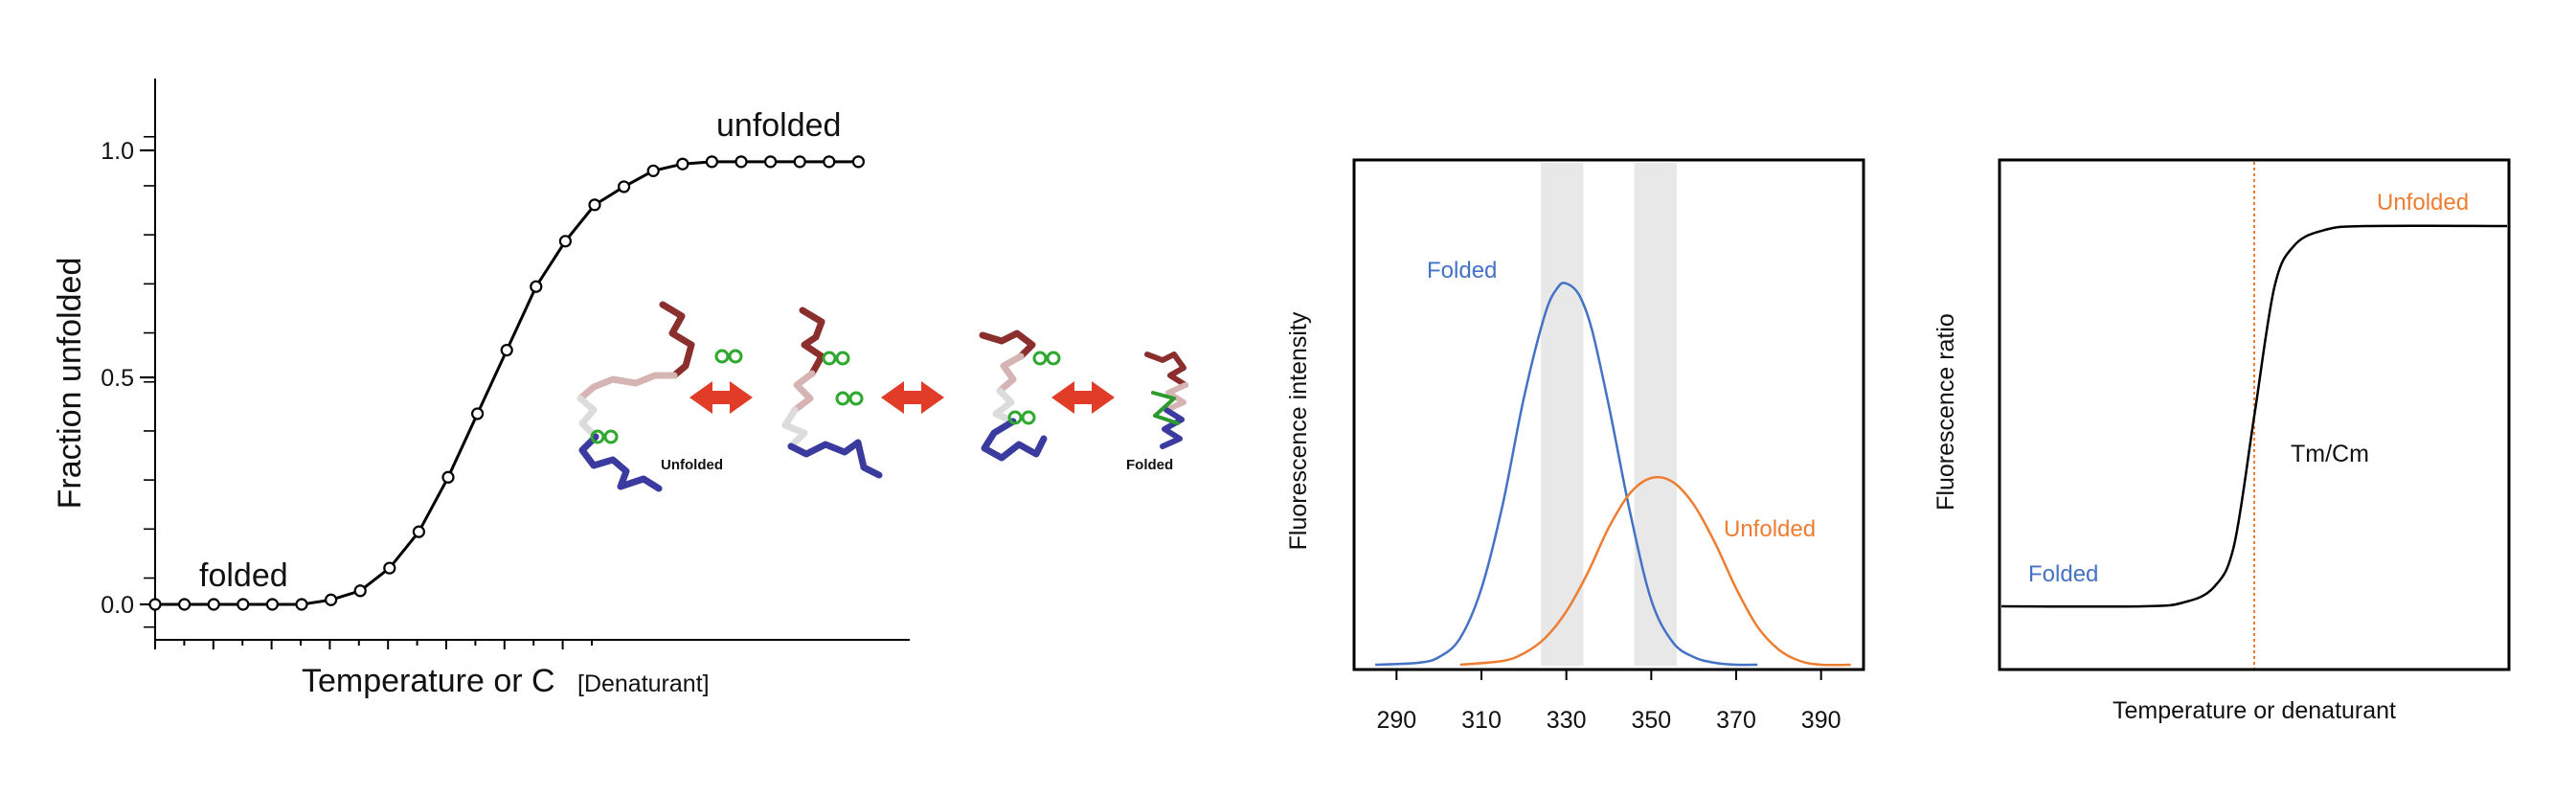 The height and width of the screenshot is (795, 2576). Describe the element at coordinates (2330, 454) in the screenshot. I see `midpoint-label: Tm/Cm` at that location.